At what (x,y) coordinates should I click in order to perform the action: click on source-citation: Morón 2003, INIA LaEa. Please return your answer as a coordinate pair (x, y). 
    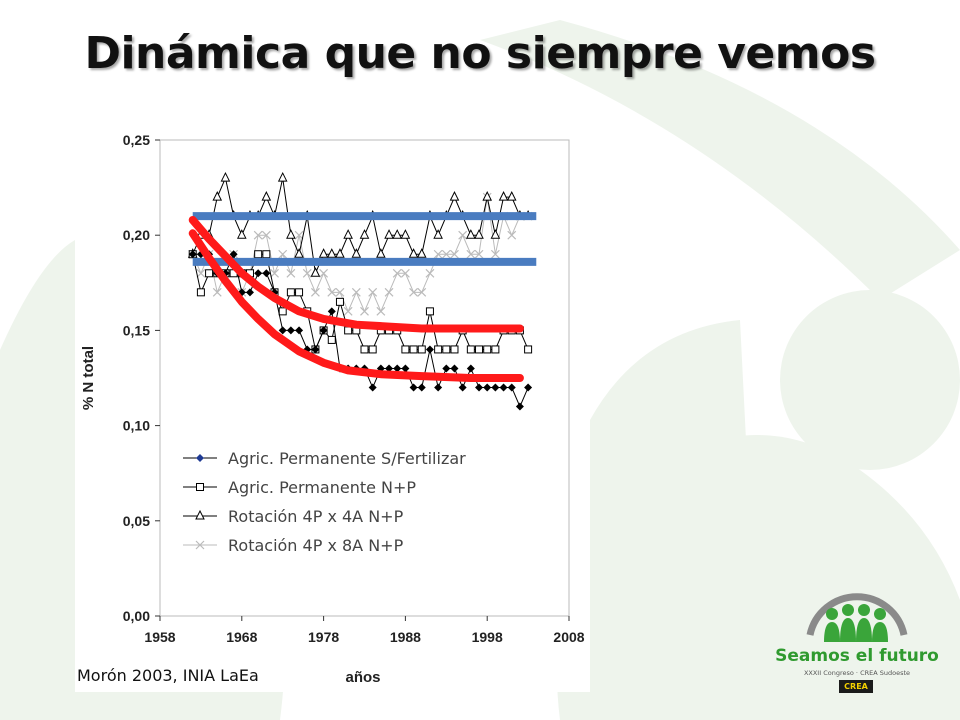
    Looking at the image, I should click on (168, 675).